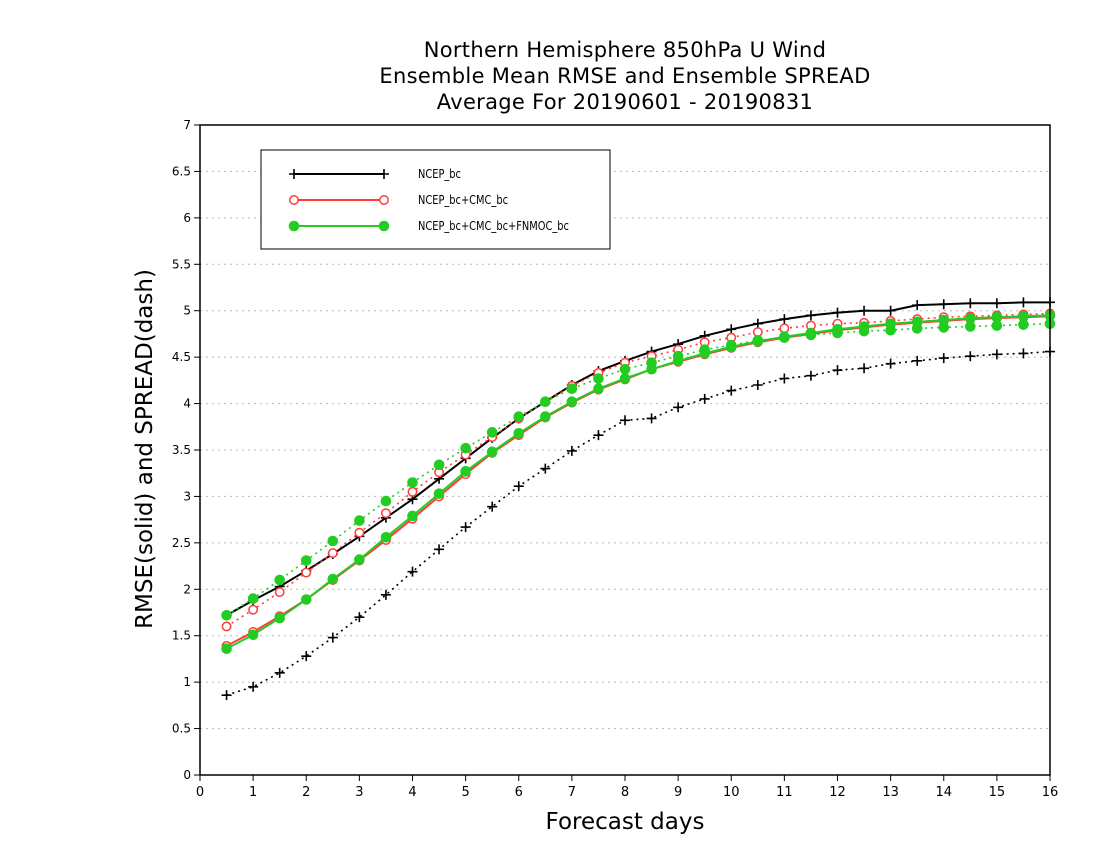  What do you see at coordinates (572, 792) in the screenshot?
I see `x-tick-label: 7` at bounding box center [572, 792].